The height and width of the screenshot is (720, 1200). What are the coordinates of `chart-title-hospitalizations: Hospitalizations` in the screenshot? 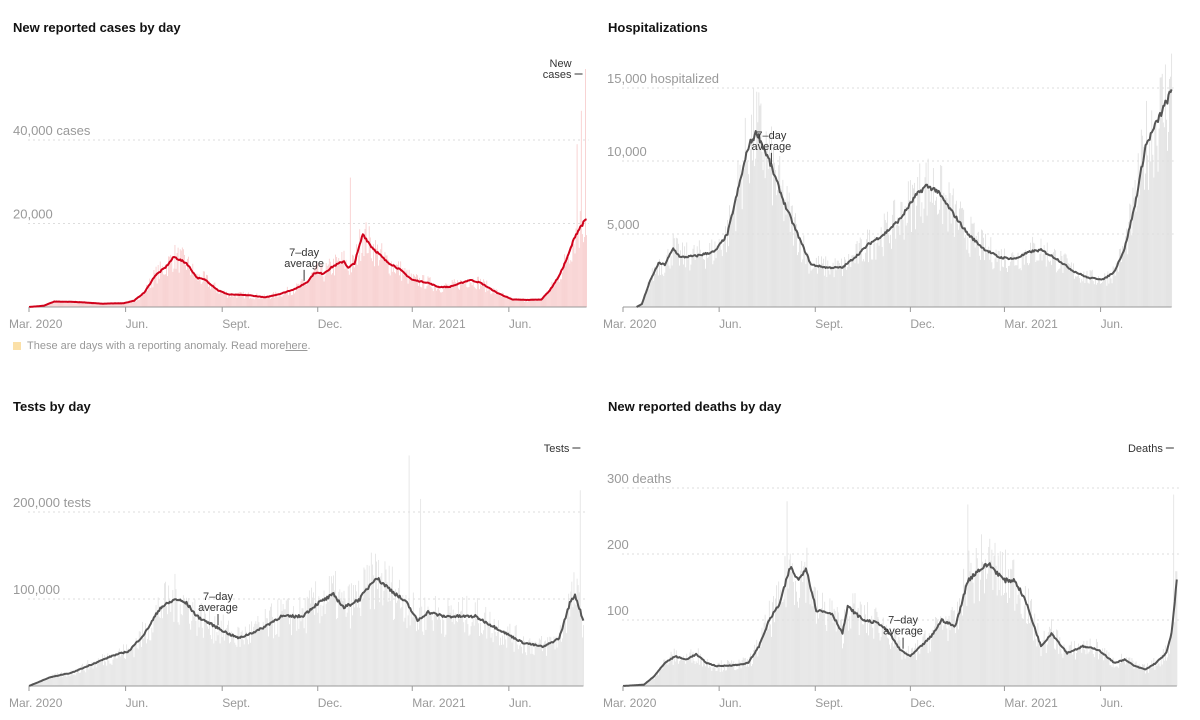 It's located at (658, 27).